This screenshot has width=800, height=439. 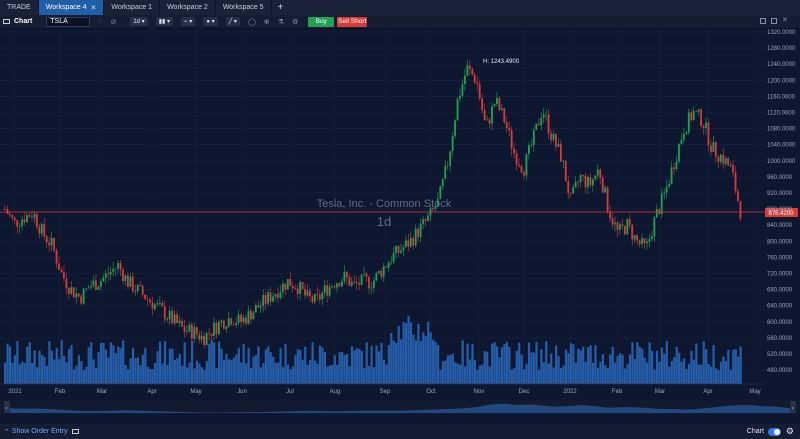 I want to click on navigator-right-handle, so click(x=793, y=407).